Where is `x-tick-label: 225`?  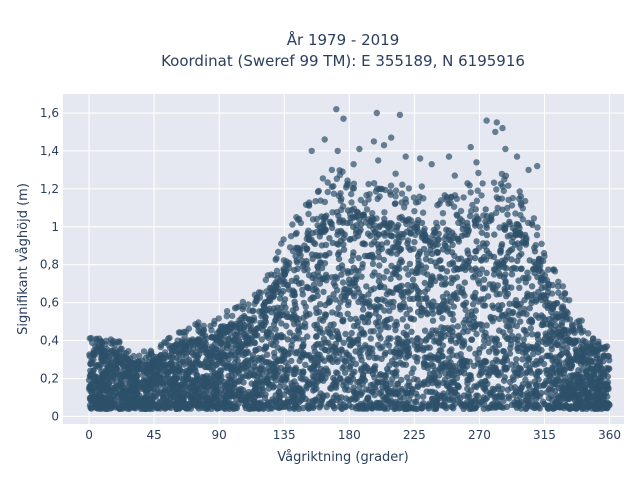 x-tick-label: 225 is located at coordinates (414, 435).